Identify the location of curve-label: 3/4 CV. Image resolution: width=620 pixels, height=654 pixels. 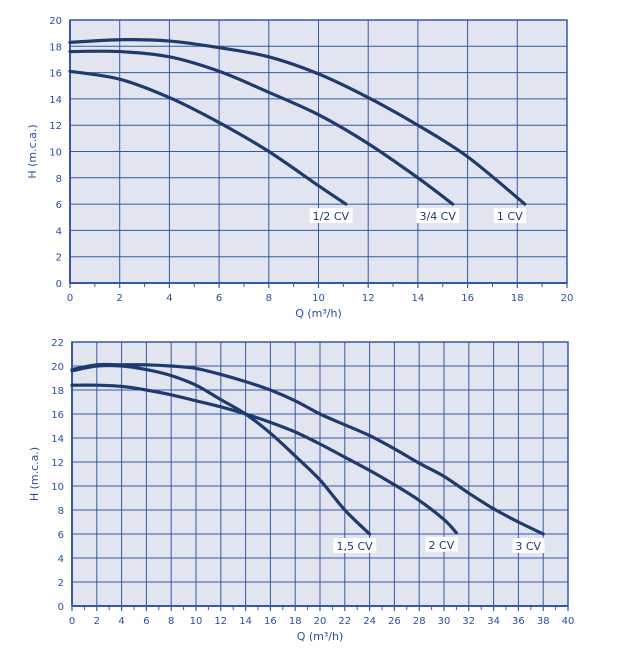
(438, 216).